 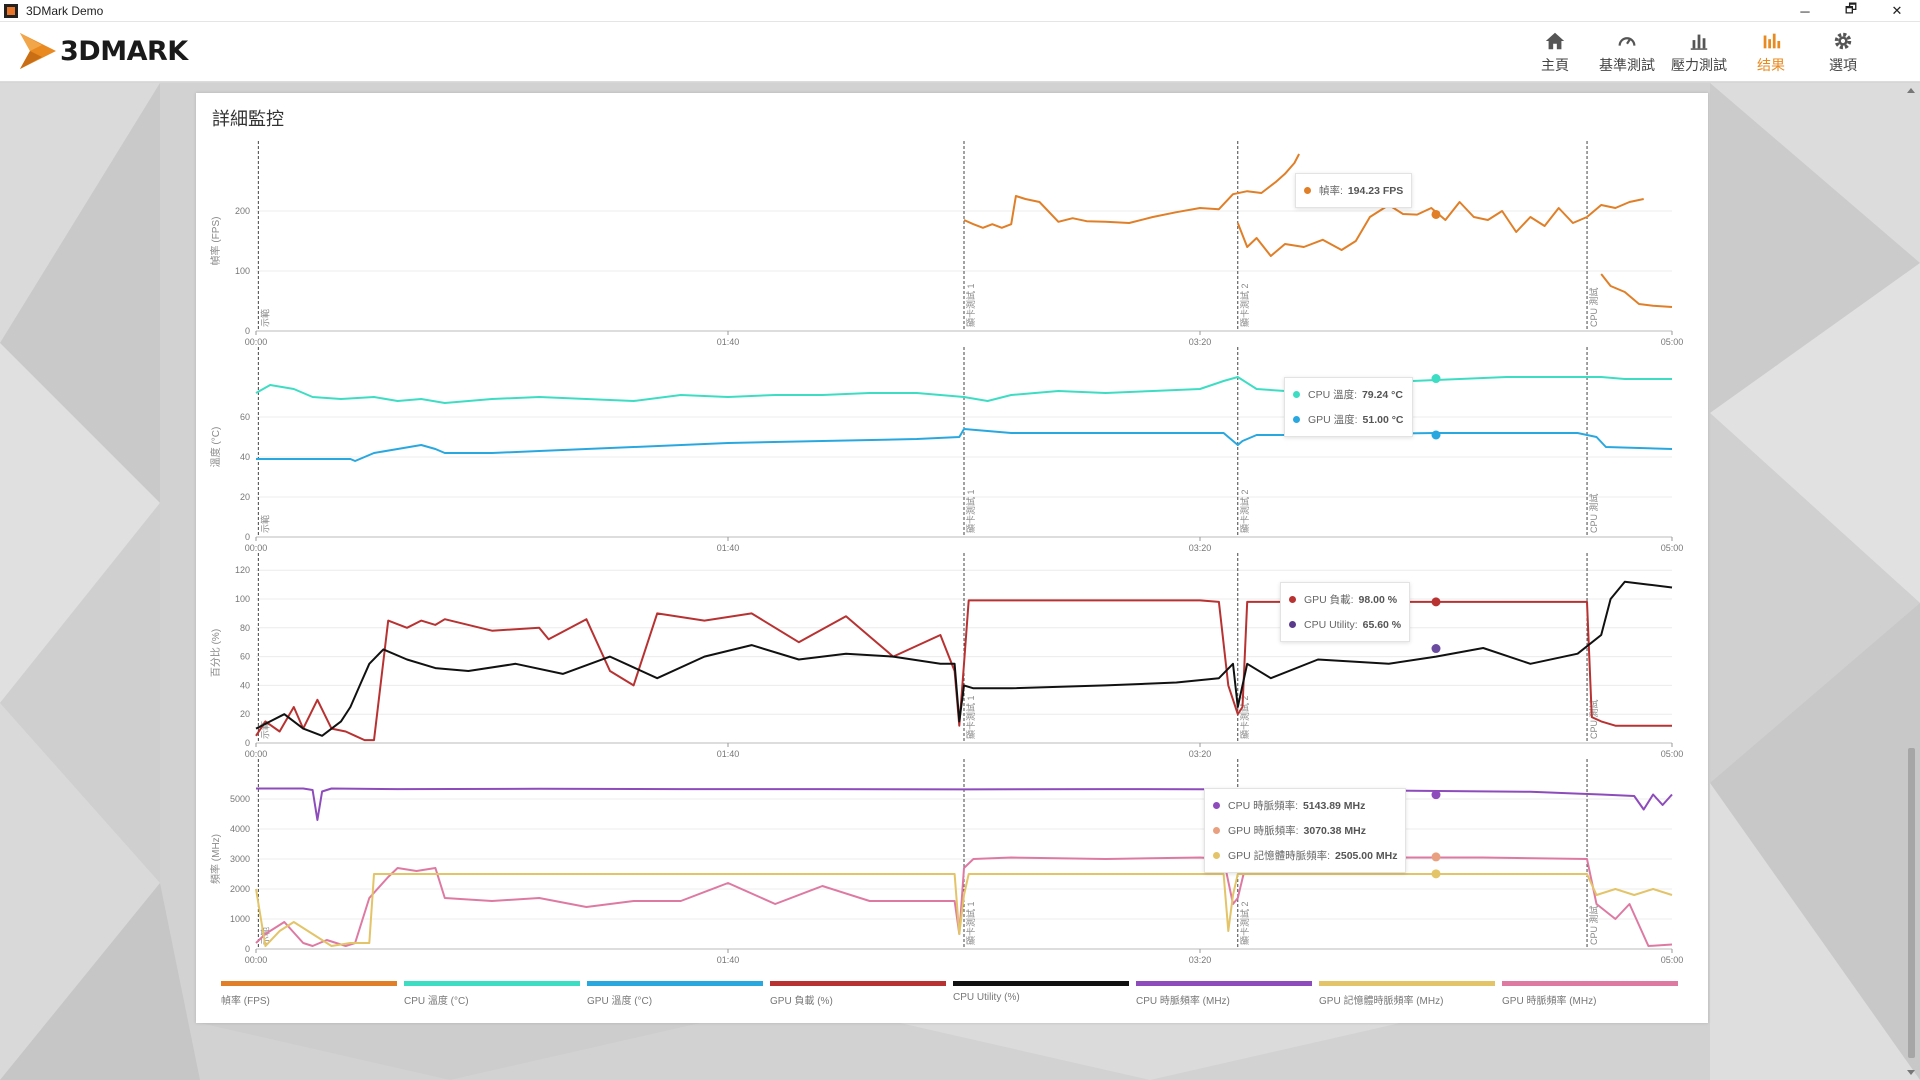 What do you see at coordinates (240, 859) in the screenshot?
I see `y-tick-label: 3000` at bounding box center [240, 859].